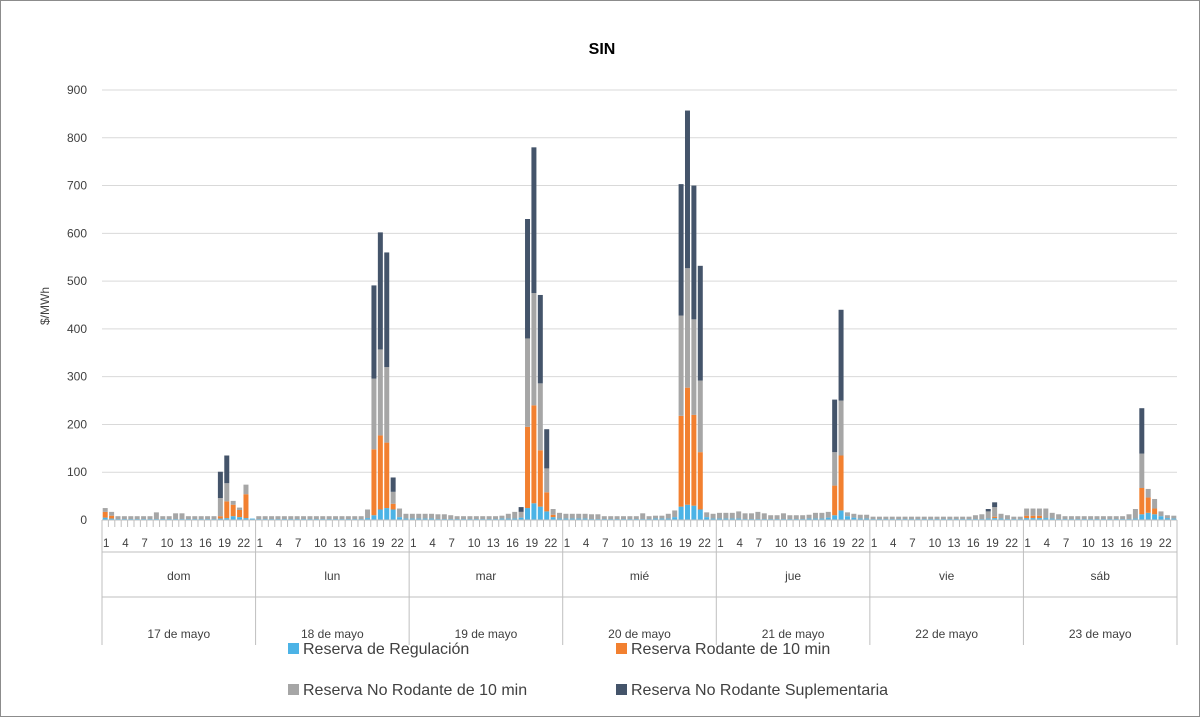 This screenshot has height=719, width=1202. Describe the element at coordinates (77, 377) in the screenshot. I see `y-tick-label: 300` at that location.